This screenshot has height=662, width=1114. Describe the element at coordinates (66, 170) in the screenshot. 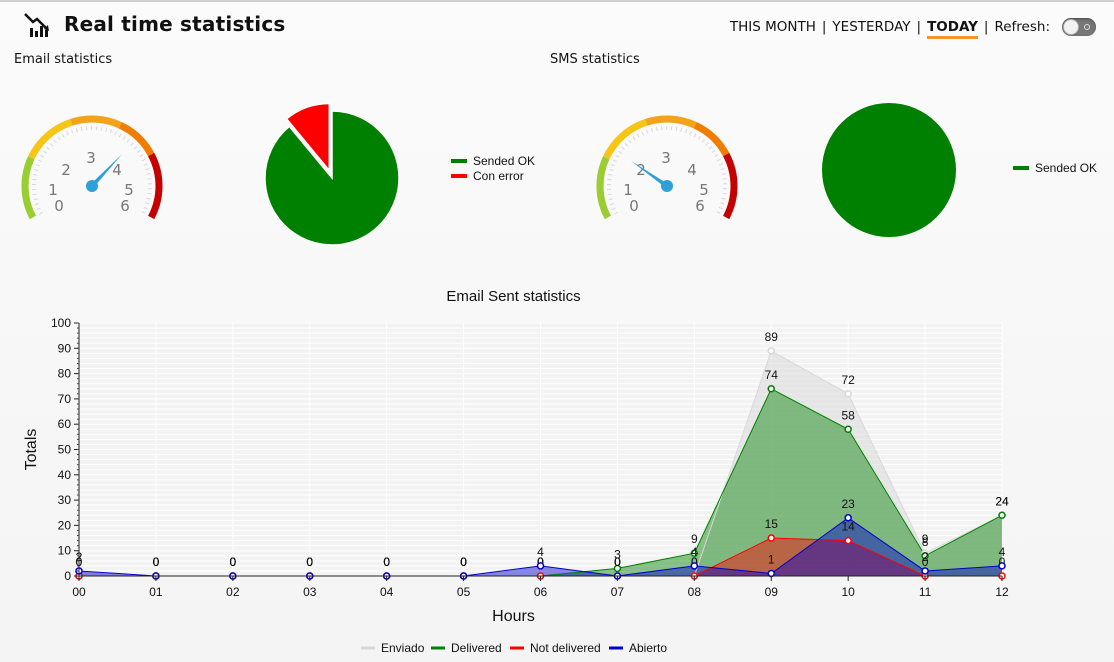

I see `gauge-tick-label: 2` at that location.